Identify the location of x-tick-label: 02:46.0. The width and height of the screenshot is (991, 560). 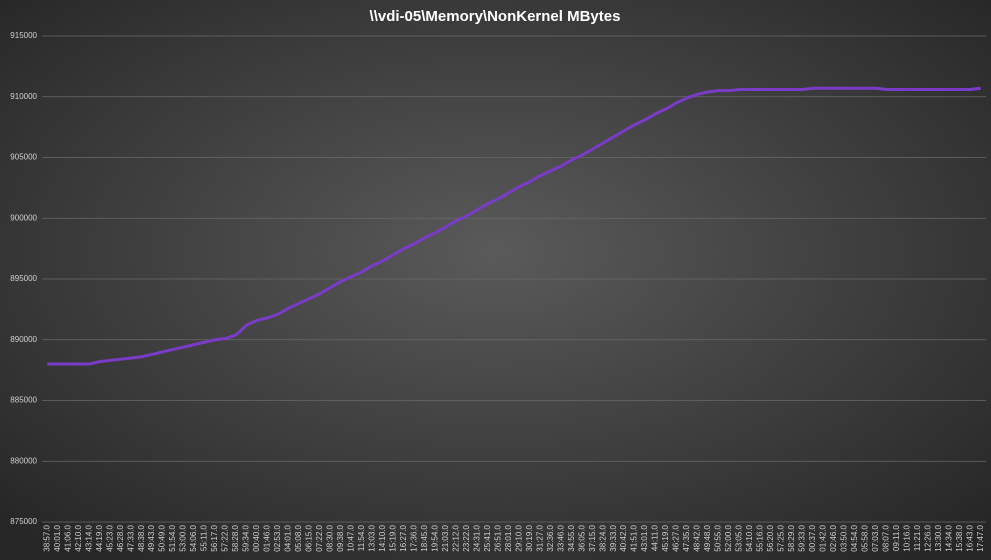
(833, 537).